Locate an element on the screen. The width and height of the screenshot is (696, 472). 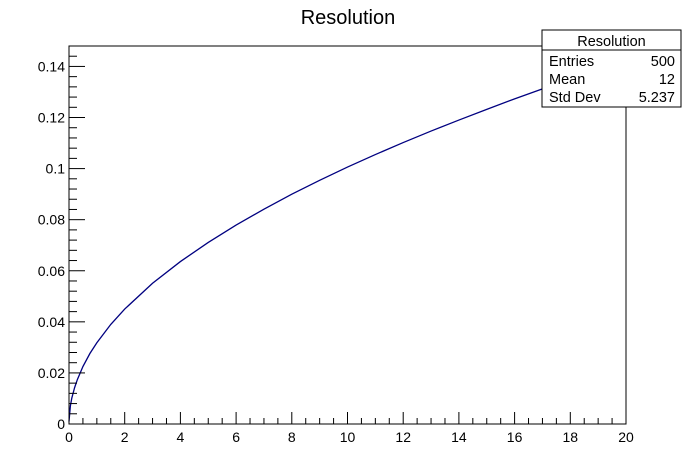
y-tick-label: 0.02 is located at coordinates (51, 373).